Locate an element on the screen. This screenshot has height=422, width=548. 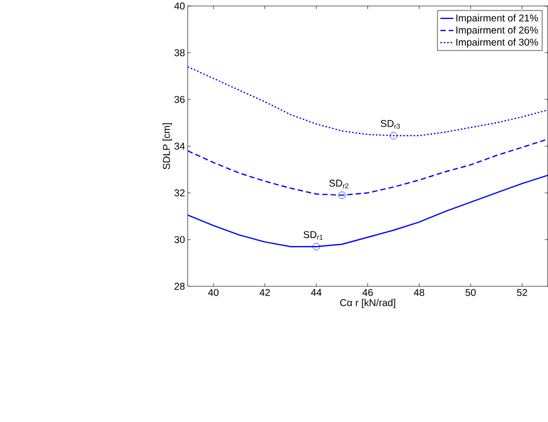
y-axis-title: SDLP [cm] is located at coordinates (167, 146).